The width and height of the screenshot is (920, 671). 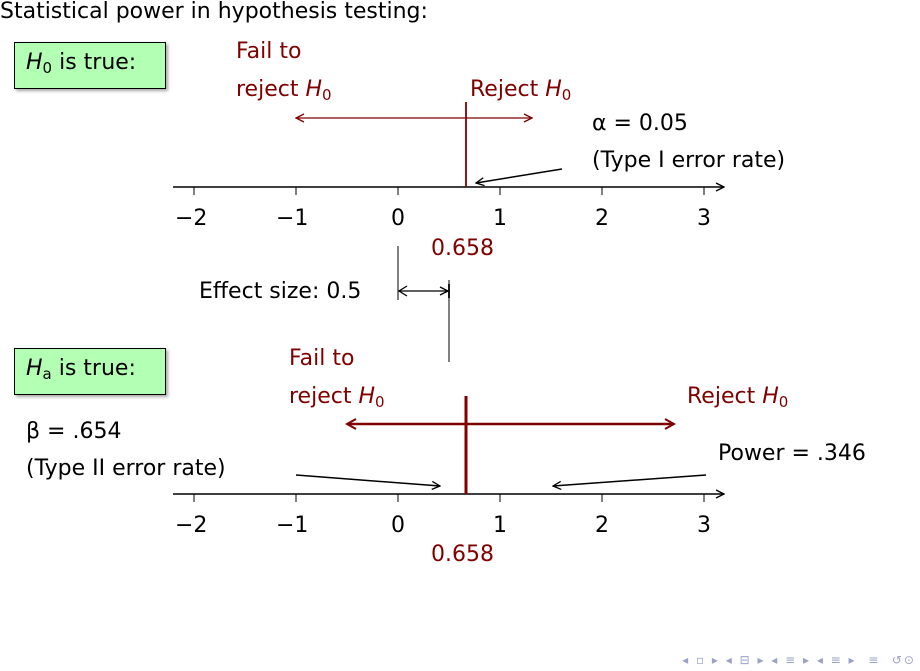 What do you see at coordinates (792, 453) in the screenshot?
I see `power-label: Power = .346` at bounding box center [792, 453].